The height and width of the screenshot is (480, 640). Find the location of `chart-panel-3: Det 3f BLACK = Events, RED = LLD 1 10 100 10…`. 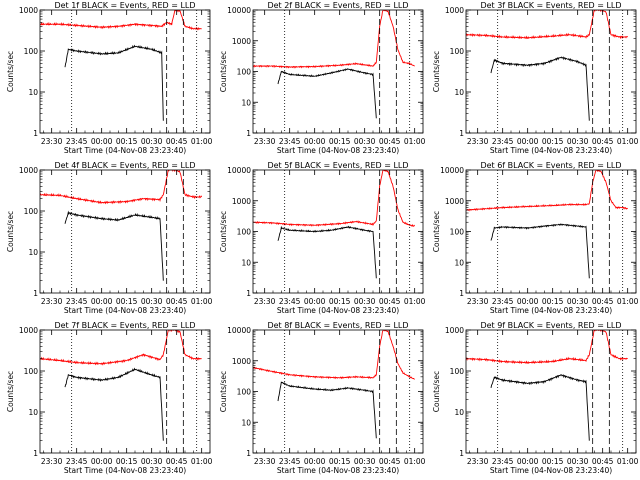

chart-panel-3: Det 3f BLACK = Events, RED = LLD 1 10 100 10… is located at coordinates (535, 78).